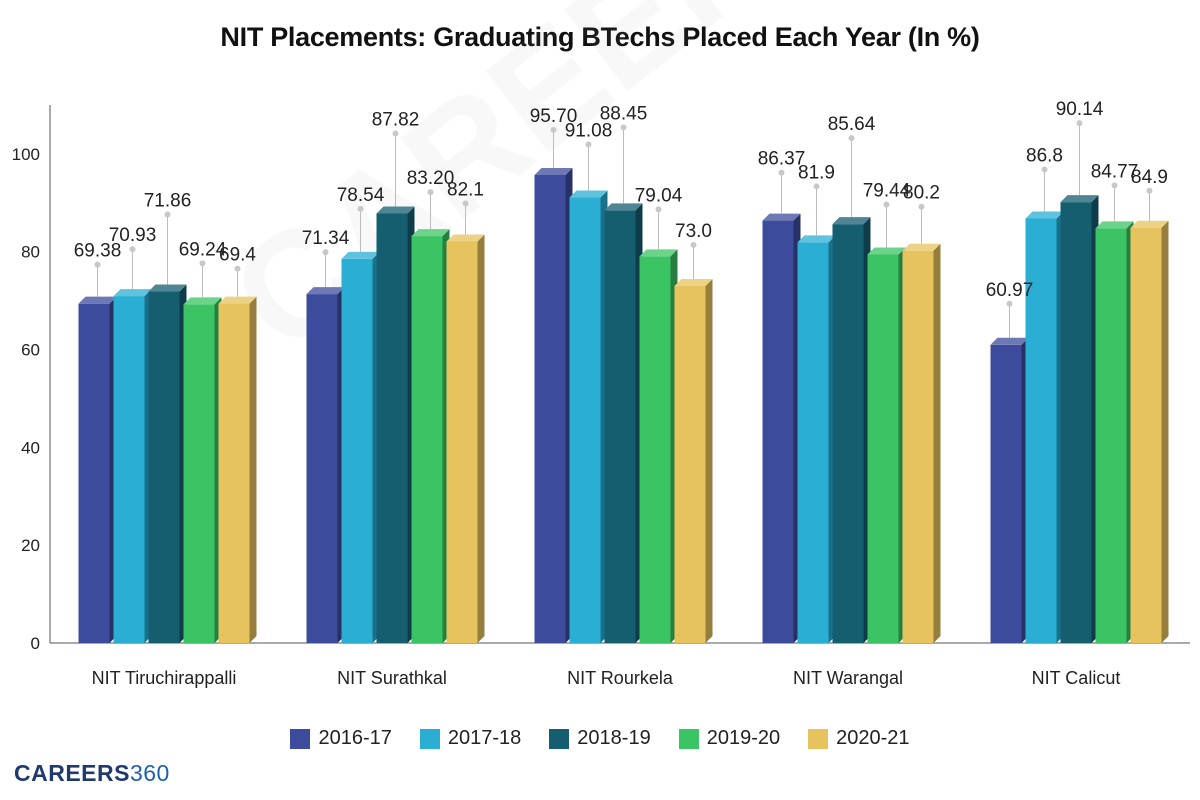  What do you see at coordinates (30, 252) in the screenshot?
I see `y-tick-label: 80` at bounding box center [30, 252].